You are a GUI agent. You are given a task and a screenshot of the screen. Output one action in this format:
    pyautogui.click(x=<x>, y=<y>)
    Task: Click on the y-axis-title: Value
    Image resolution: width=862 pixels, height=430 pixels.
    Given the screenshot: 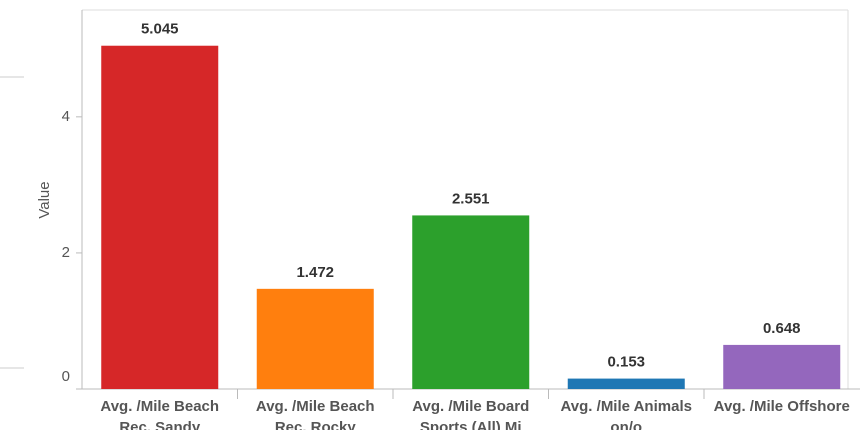 What is the action you would take?
    pyautogui.click(x=44, y=199)
    